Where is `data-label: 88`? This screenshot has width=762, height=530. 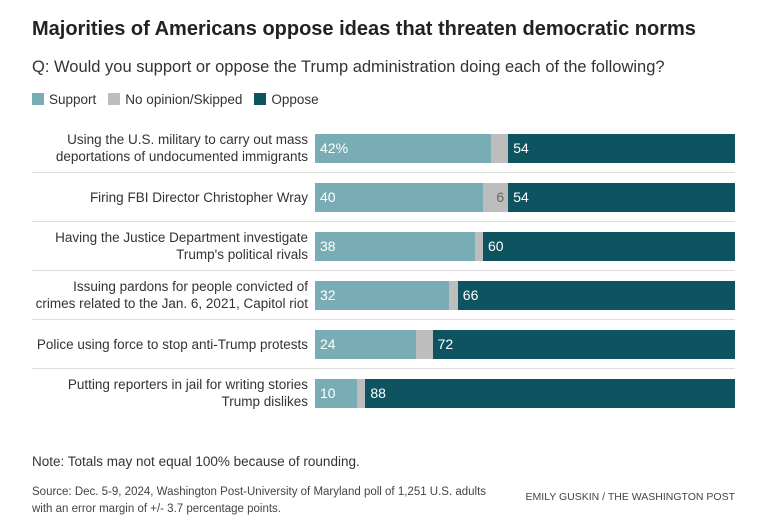
data-label: 88 is located at coordinates (378, 392).